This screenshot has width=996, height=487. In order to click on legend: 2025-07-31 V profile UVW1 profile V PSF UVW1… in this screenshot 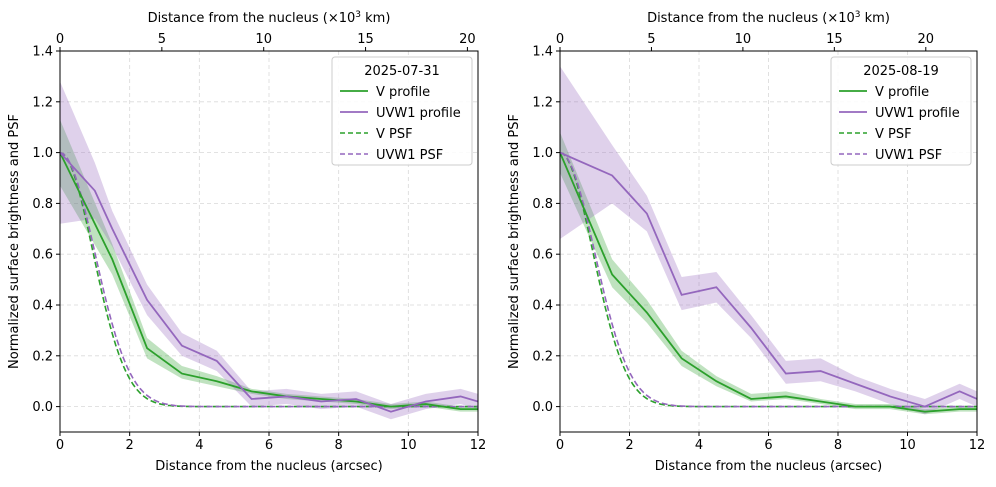, I will do `click(402, 111)`.